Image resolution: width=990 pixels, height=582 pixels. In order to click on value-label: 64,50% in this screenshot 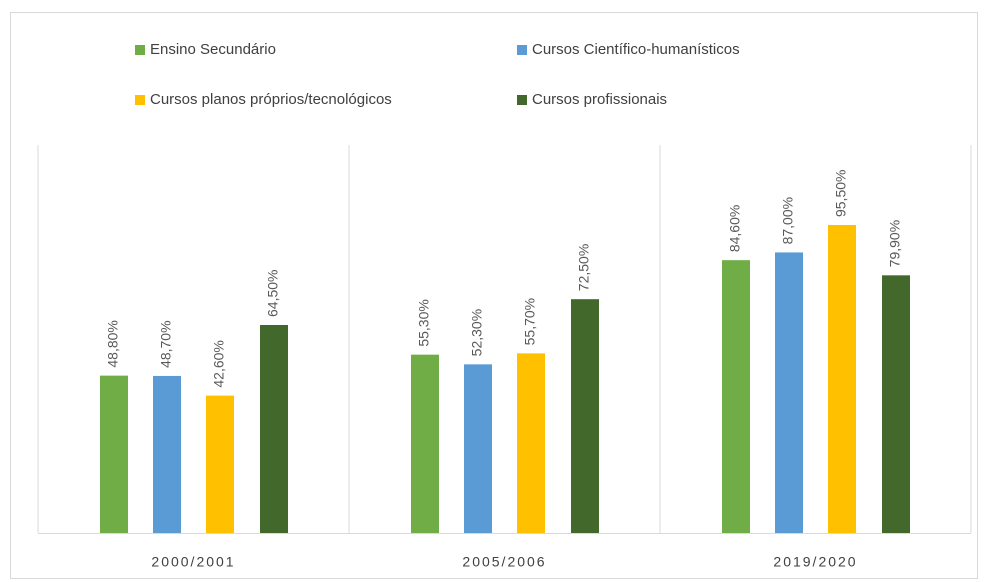, I will do `click(273, 293)`.